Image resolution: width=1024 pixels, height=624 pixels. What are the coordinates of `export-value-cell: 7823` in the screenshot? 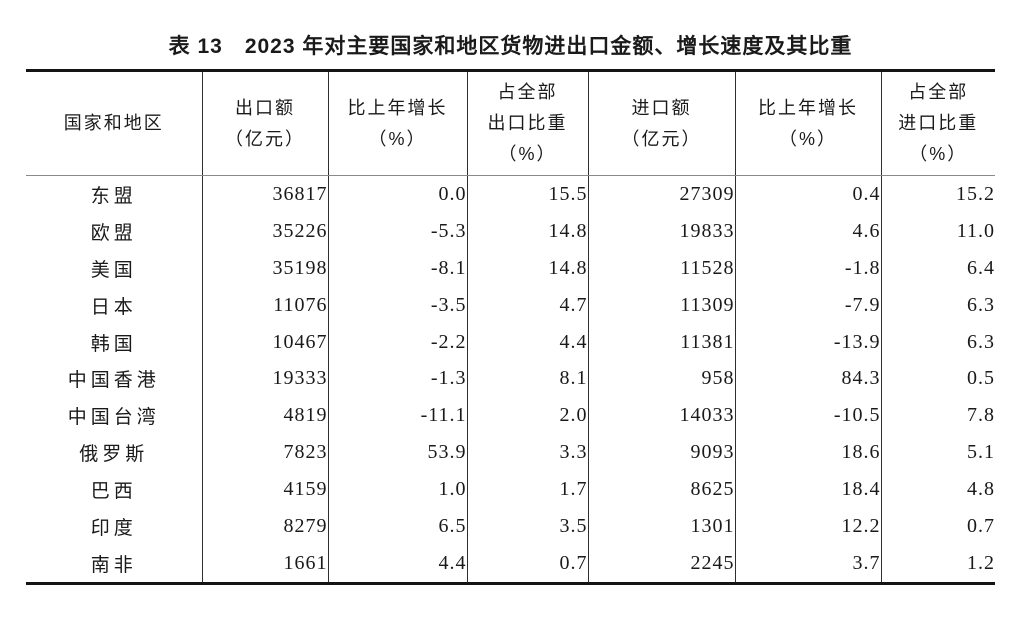 It's located at (264, 453).